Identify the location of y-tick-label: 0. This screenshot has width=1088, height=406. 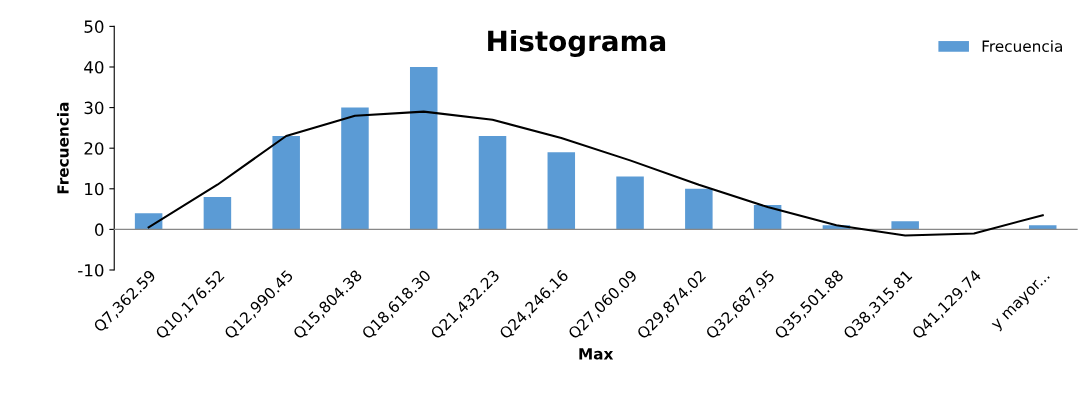
(99, 229).